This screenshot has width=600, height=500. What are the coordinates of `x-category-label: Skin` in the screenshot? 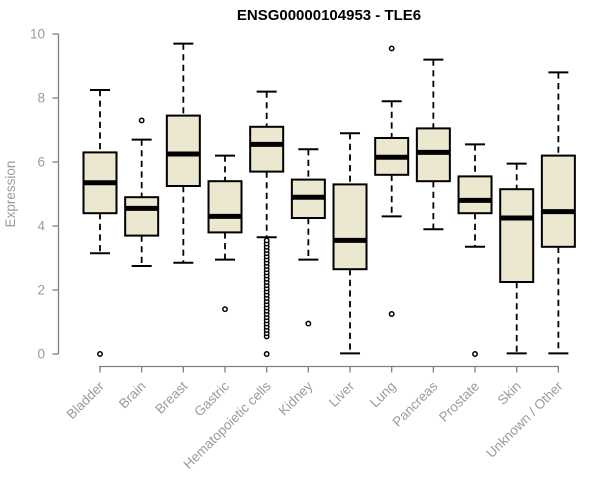 It's located at (509, 393).